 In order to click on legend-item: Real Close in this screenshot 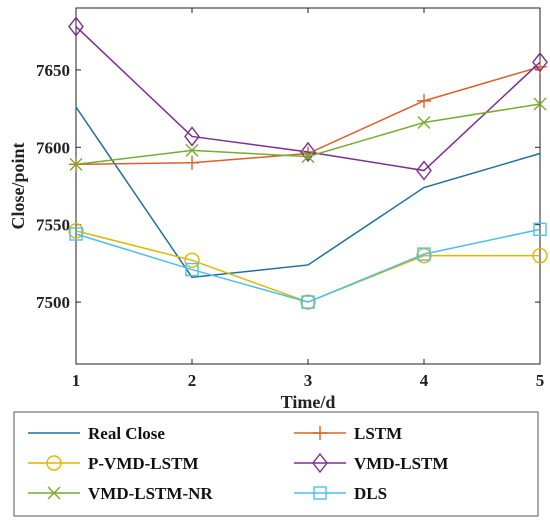, I will do `click(96, 433)`.